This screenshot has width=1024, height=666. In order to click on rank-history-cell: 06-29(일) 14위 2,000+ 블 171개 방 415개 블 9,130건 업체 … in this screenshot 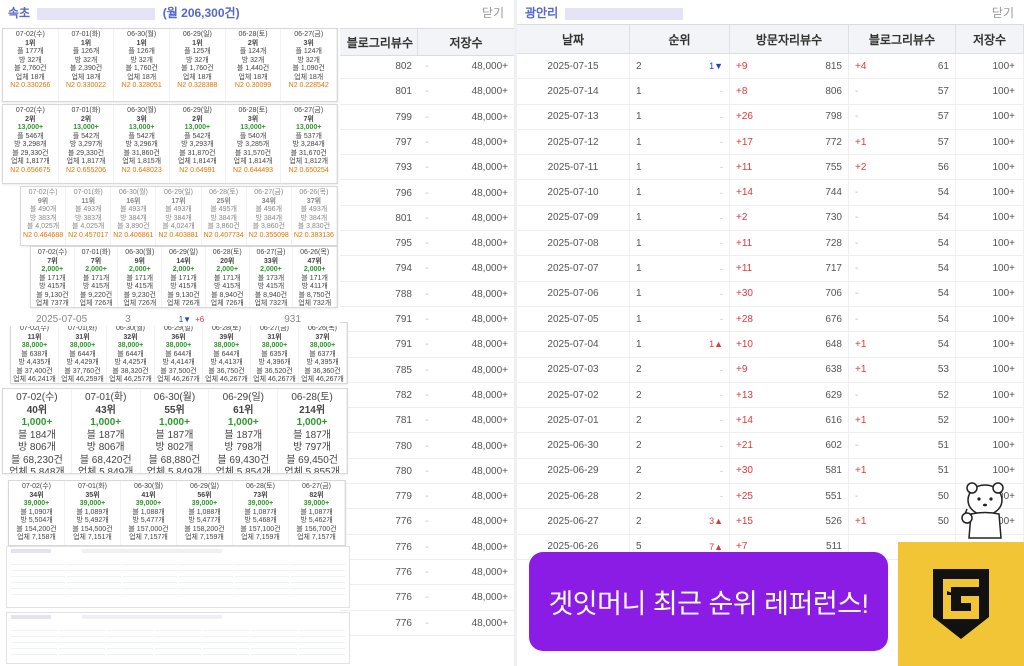, I will do `click(184, 277)`.